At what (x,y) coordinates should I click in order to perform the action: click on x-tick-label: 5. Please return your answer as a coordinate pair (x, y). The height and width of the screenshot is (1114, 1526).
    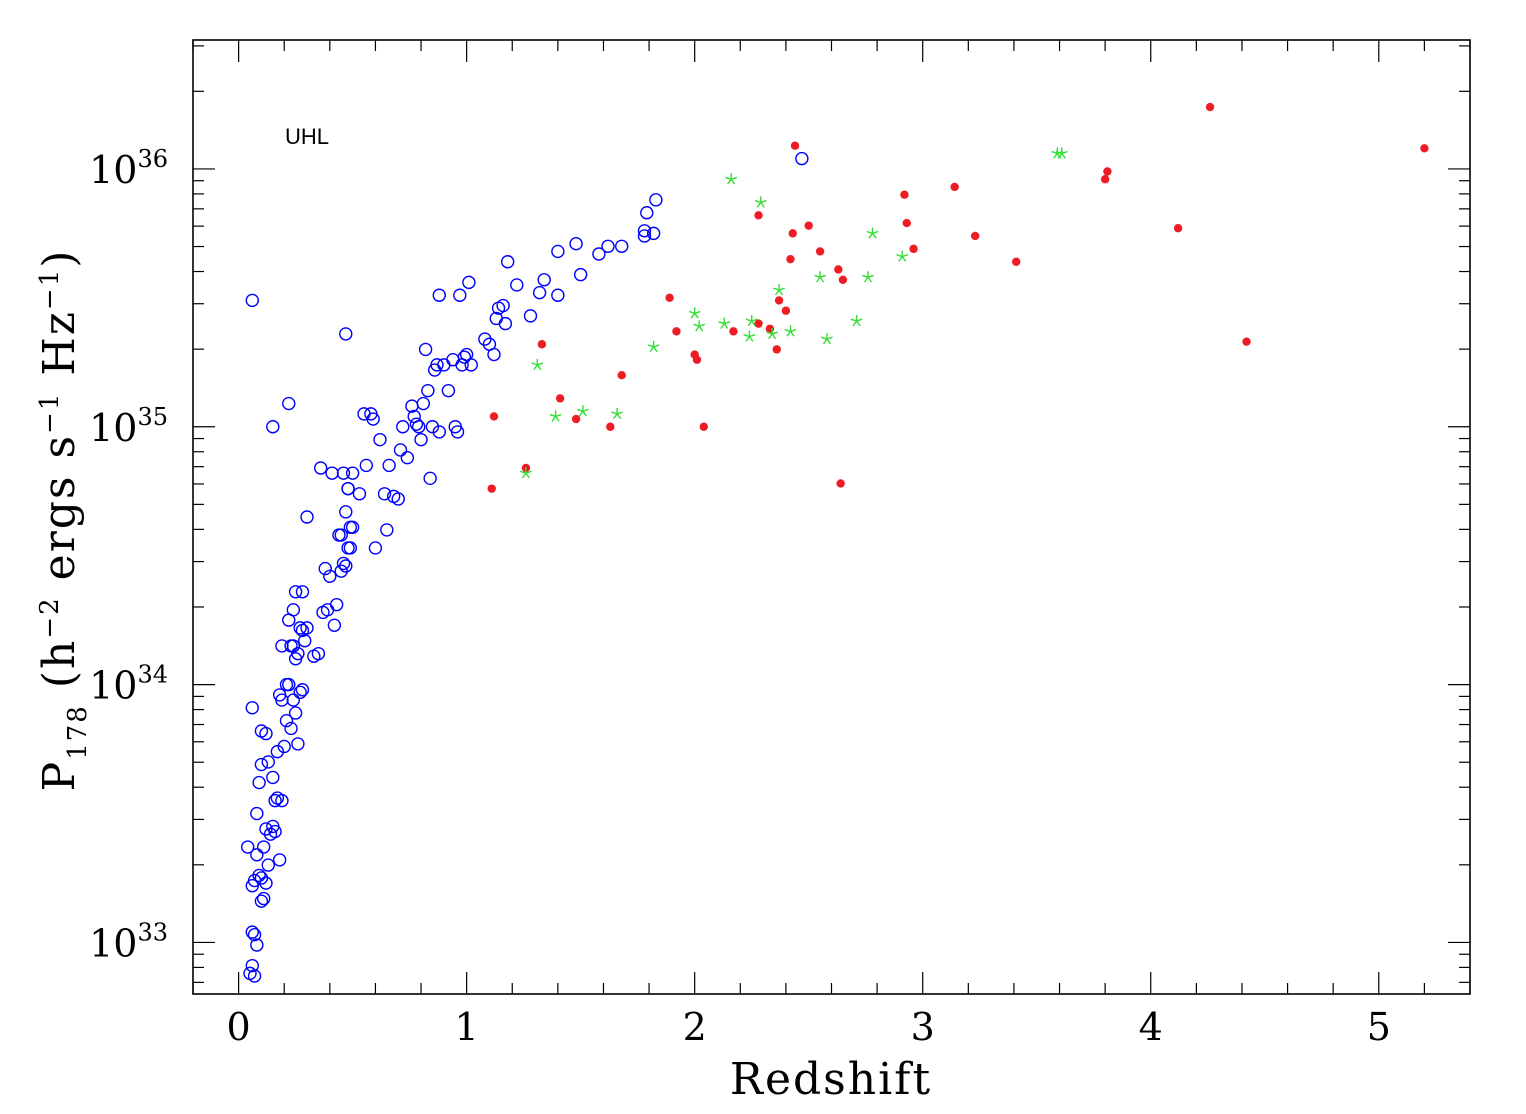
    Looking at the image, I should click on (1379, 1027).